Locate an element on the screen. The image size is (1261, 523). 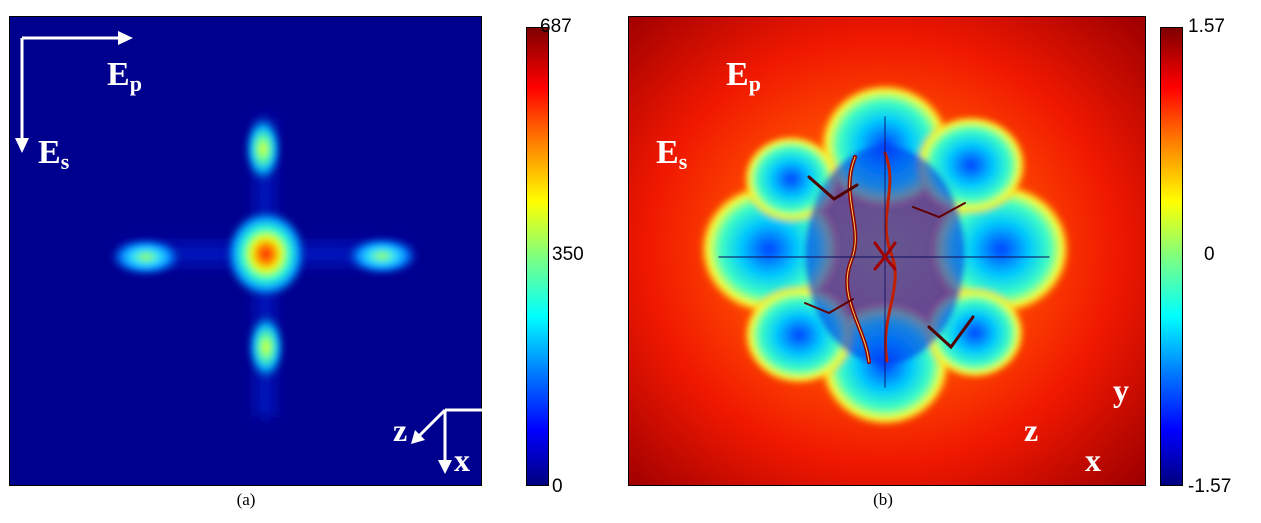
colorbar-b-tick-max: 1.57 is located at coordinates (1206, 26).